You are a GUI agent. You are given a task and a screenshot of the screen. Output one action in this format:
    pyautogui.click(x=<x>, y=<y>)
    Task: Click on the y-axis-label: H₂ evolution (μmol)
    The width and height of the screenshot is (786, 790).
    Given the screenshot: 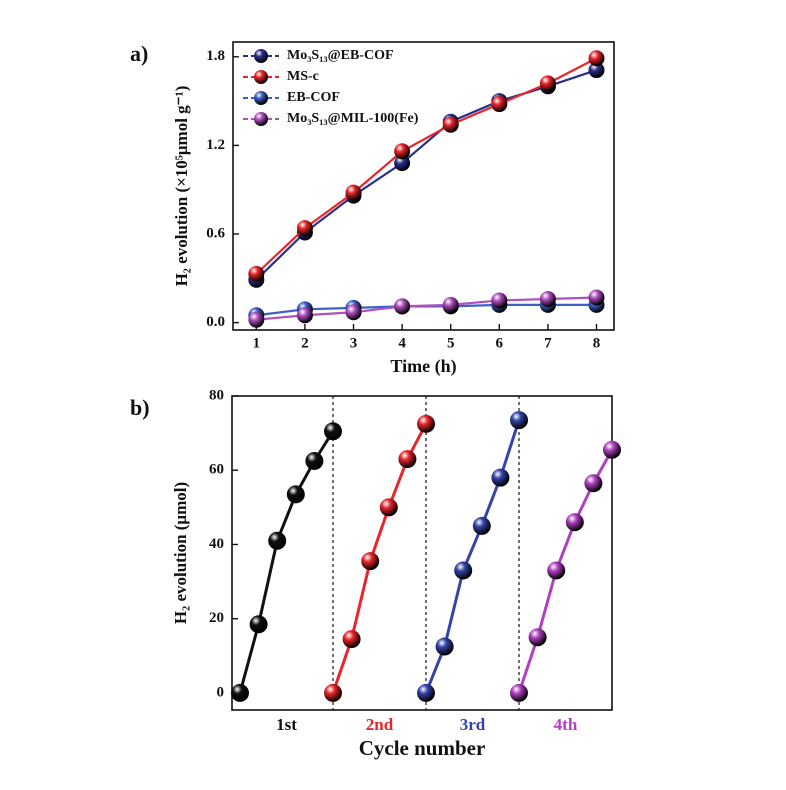 What is the action you would take?
    pyautogui.click(x=180, y=553)
    